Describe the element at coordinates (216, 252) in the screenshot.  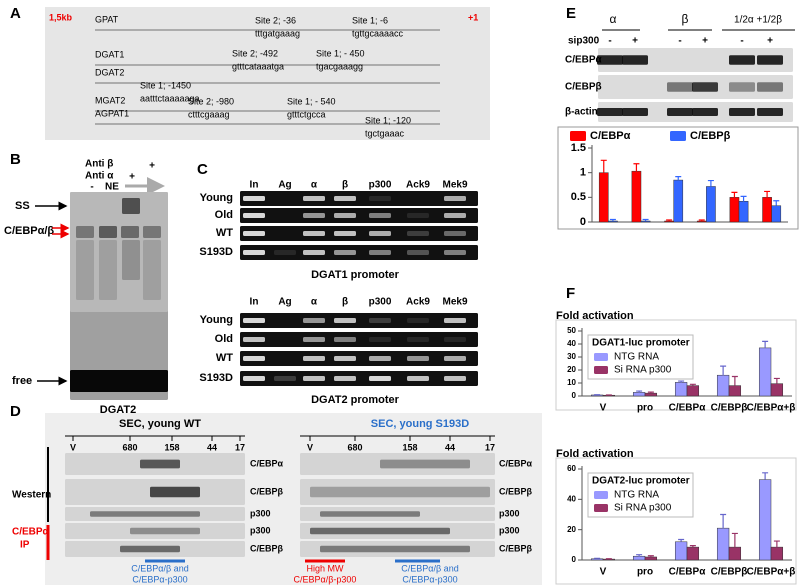
I see `row-label: S193D` at that location.